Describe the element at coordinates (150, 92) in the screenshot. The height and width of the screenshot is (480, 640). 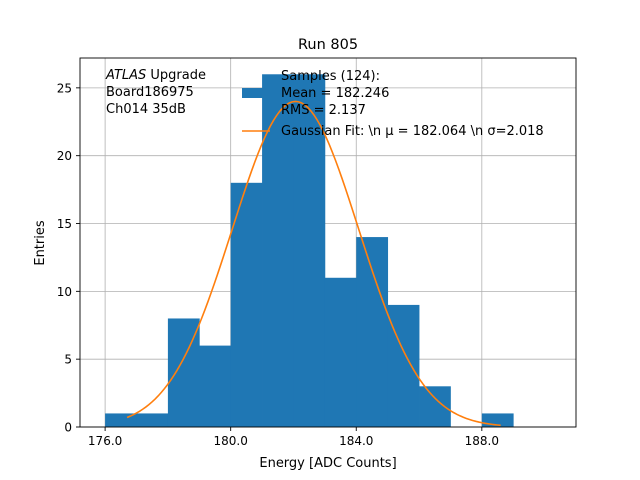
I see `annotation-line: Board186975` at that location.